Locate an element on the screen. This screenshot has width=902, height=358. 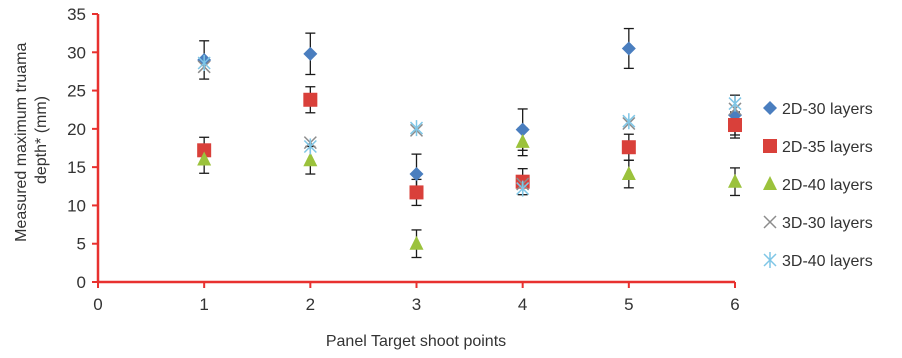
x-tick-label: 2 is located at coordinates (310, 304).